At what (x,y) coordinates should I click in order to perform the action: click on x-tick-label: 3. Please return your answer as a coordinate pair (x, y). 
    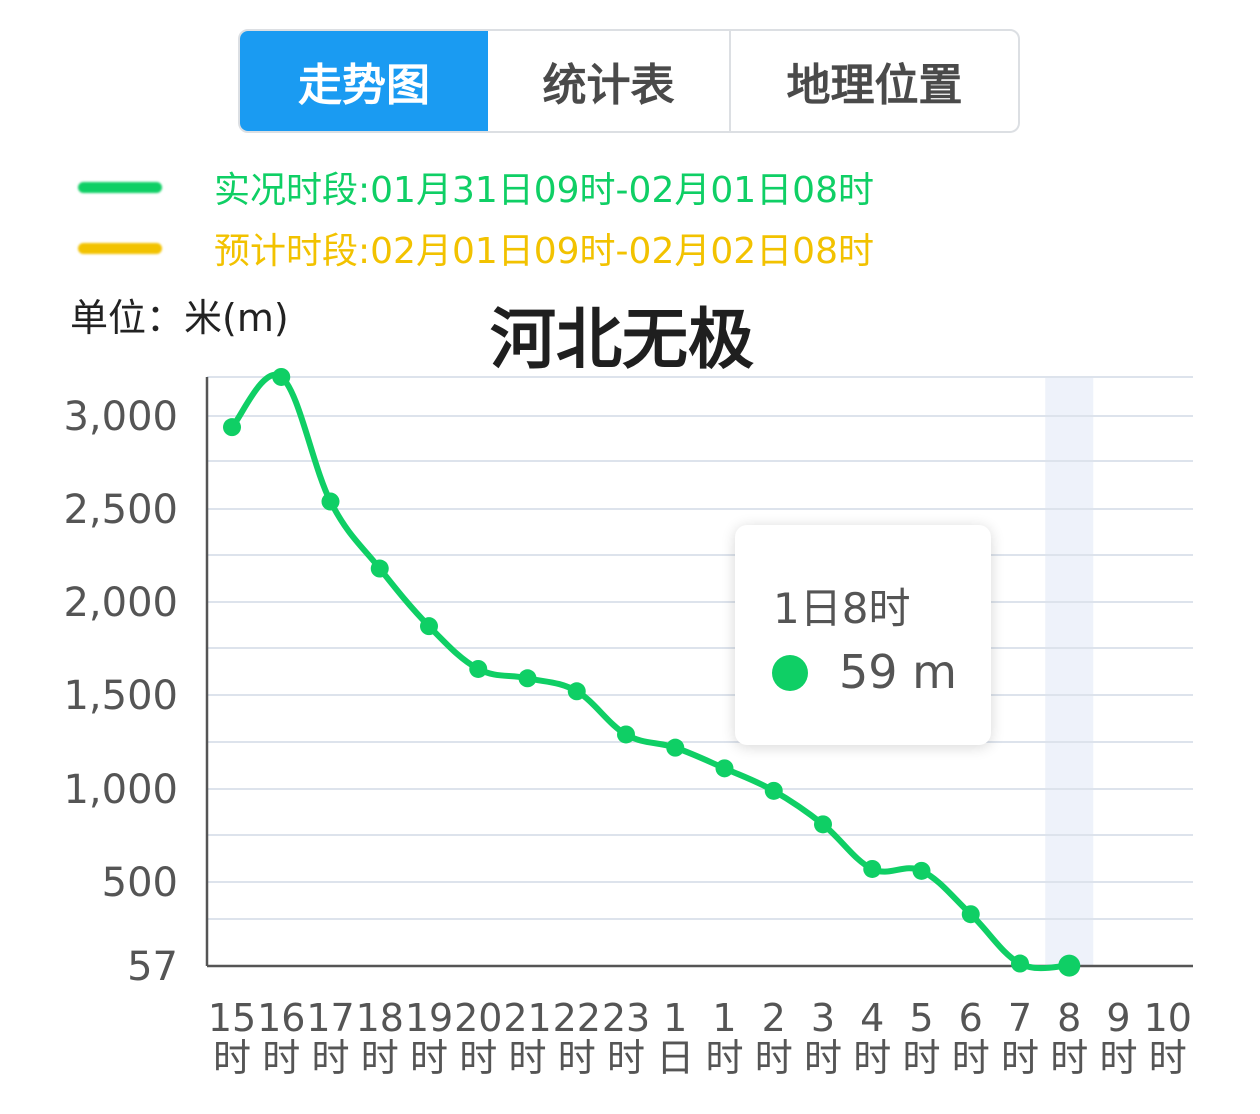
    Looking at the image, I should click on (823, 1018).